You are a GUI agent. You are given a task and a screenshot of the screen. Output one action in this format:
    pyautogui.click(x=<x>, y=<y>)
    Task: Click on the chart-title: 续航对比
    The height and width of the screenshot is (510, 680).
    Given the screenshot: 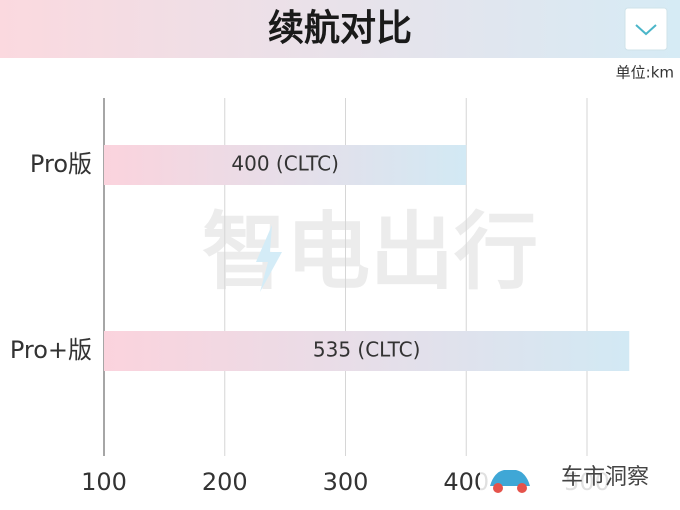 What is the action you would take?
    pyautogui.click(x=340, y=28)
    